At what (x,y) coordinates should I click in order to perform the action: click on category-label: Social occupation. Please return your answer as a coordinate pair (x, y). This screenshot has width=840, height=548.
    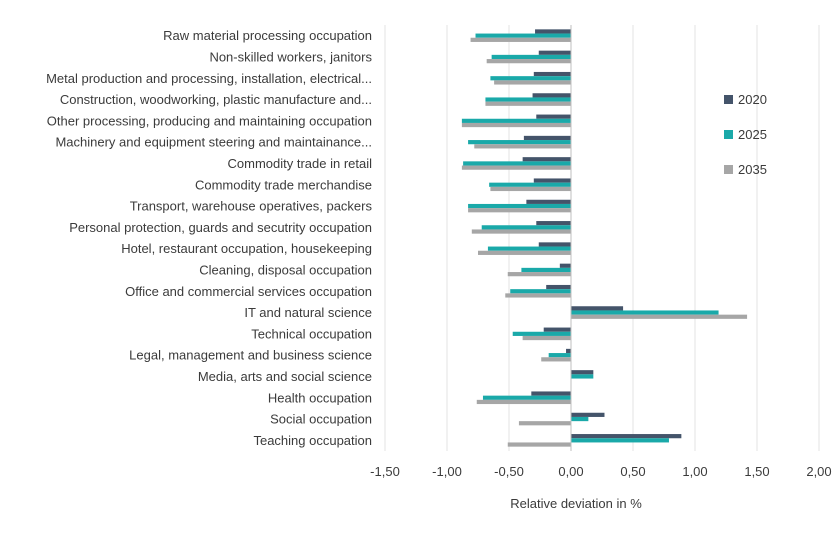
    Looking at the image, I should click on (321, 419).